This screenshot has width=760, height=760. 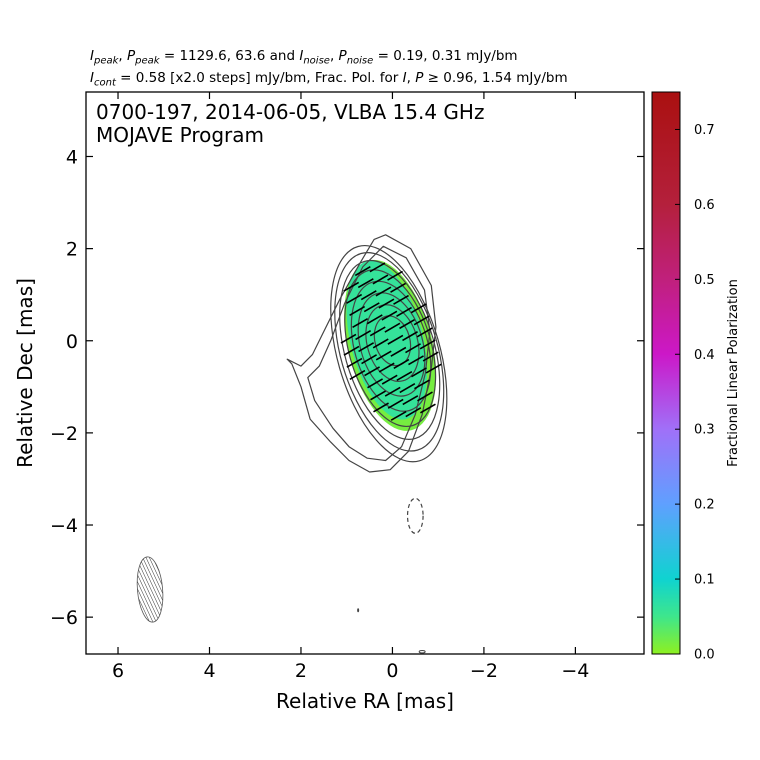 I want to click on colorbar-tick-label: 0.7, so click(x=704, y=130).